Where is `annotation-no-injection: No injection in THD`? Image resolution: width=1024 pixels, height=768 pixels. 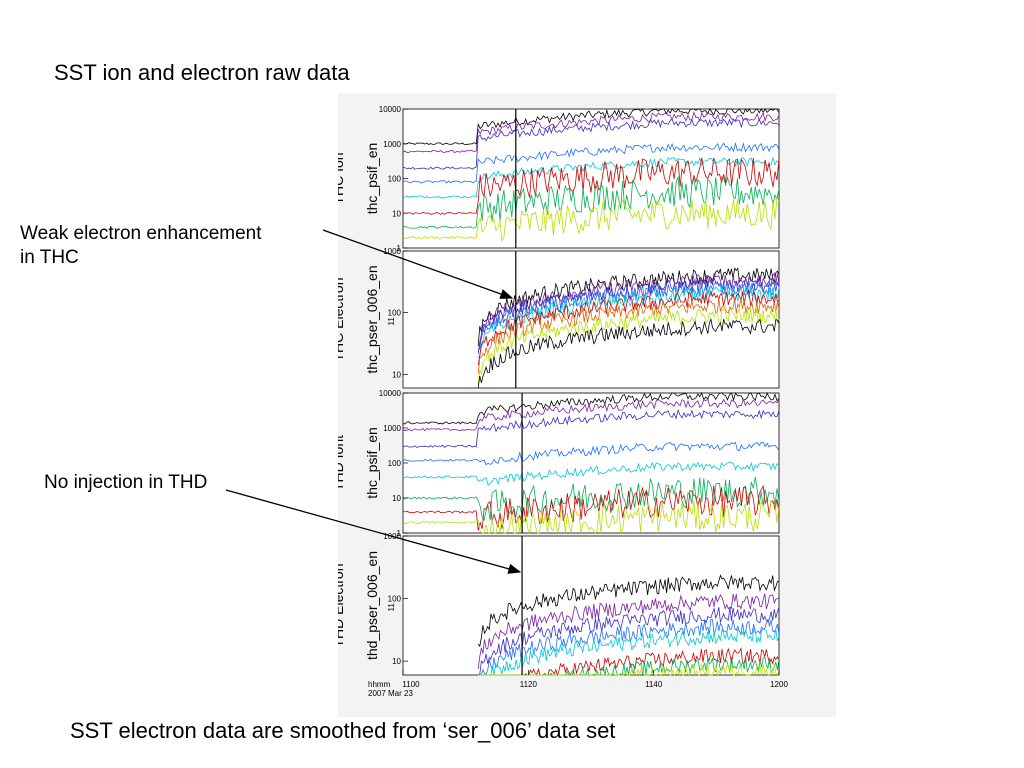
annotation-no-injection: No injection in THD is located at coordinates (126, 482).